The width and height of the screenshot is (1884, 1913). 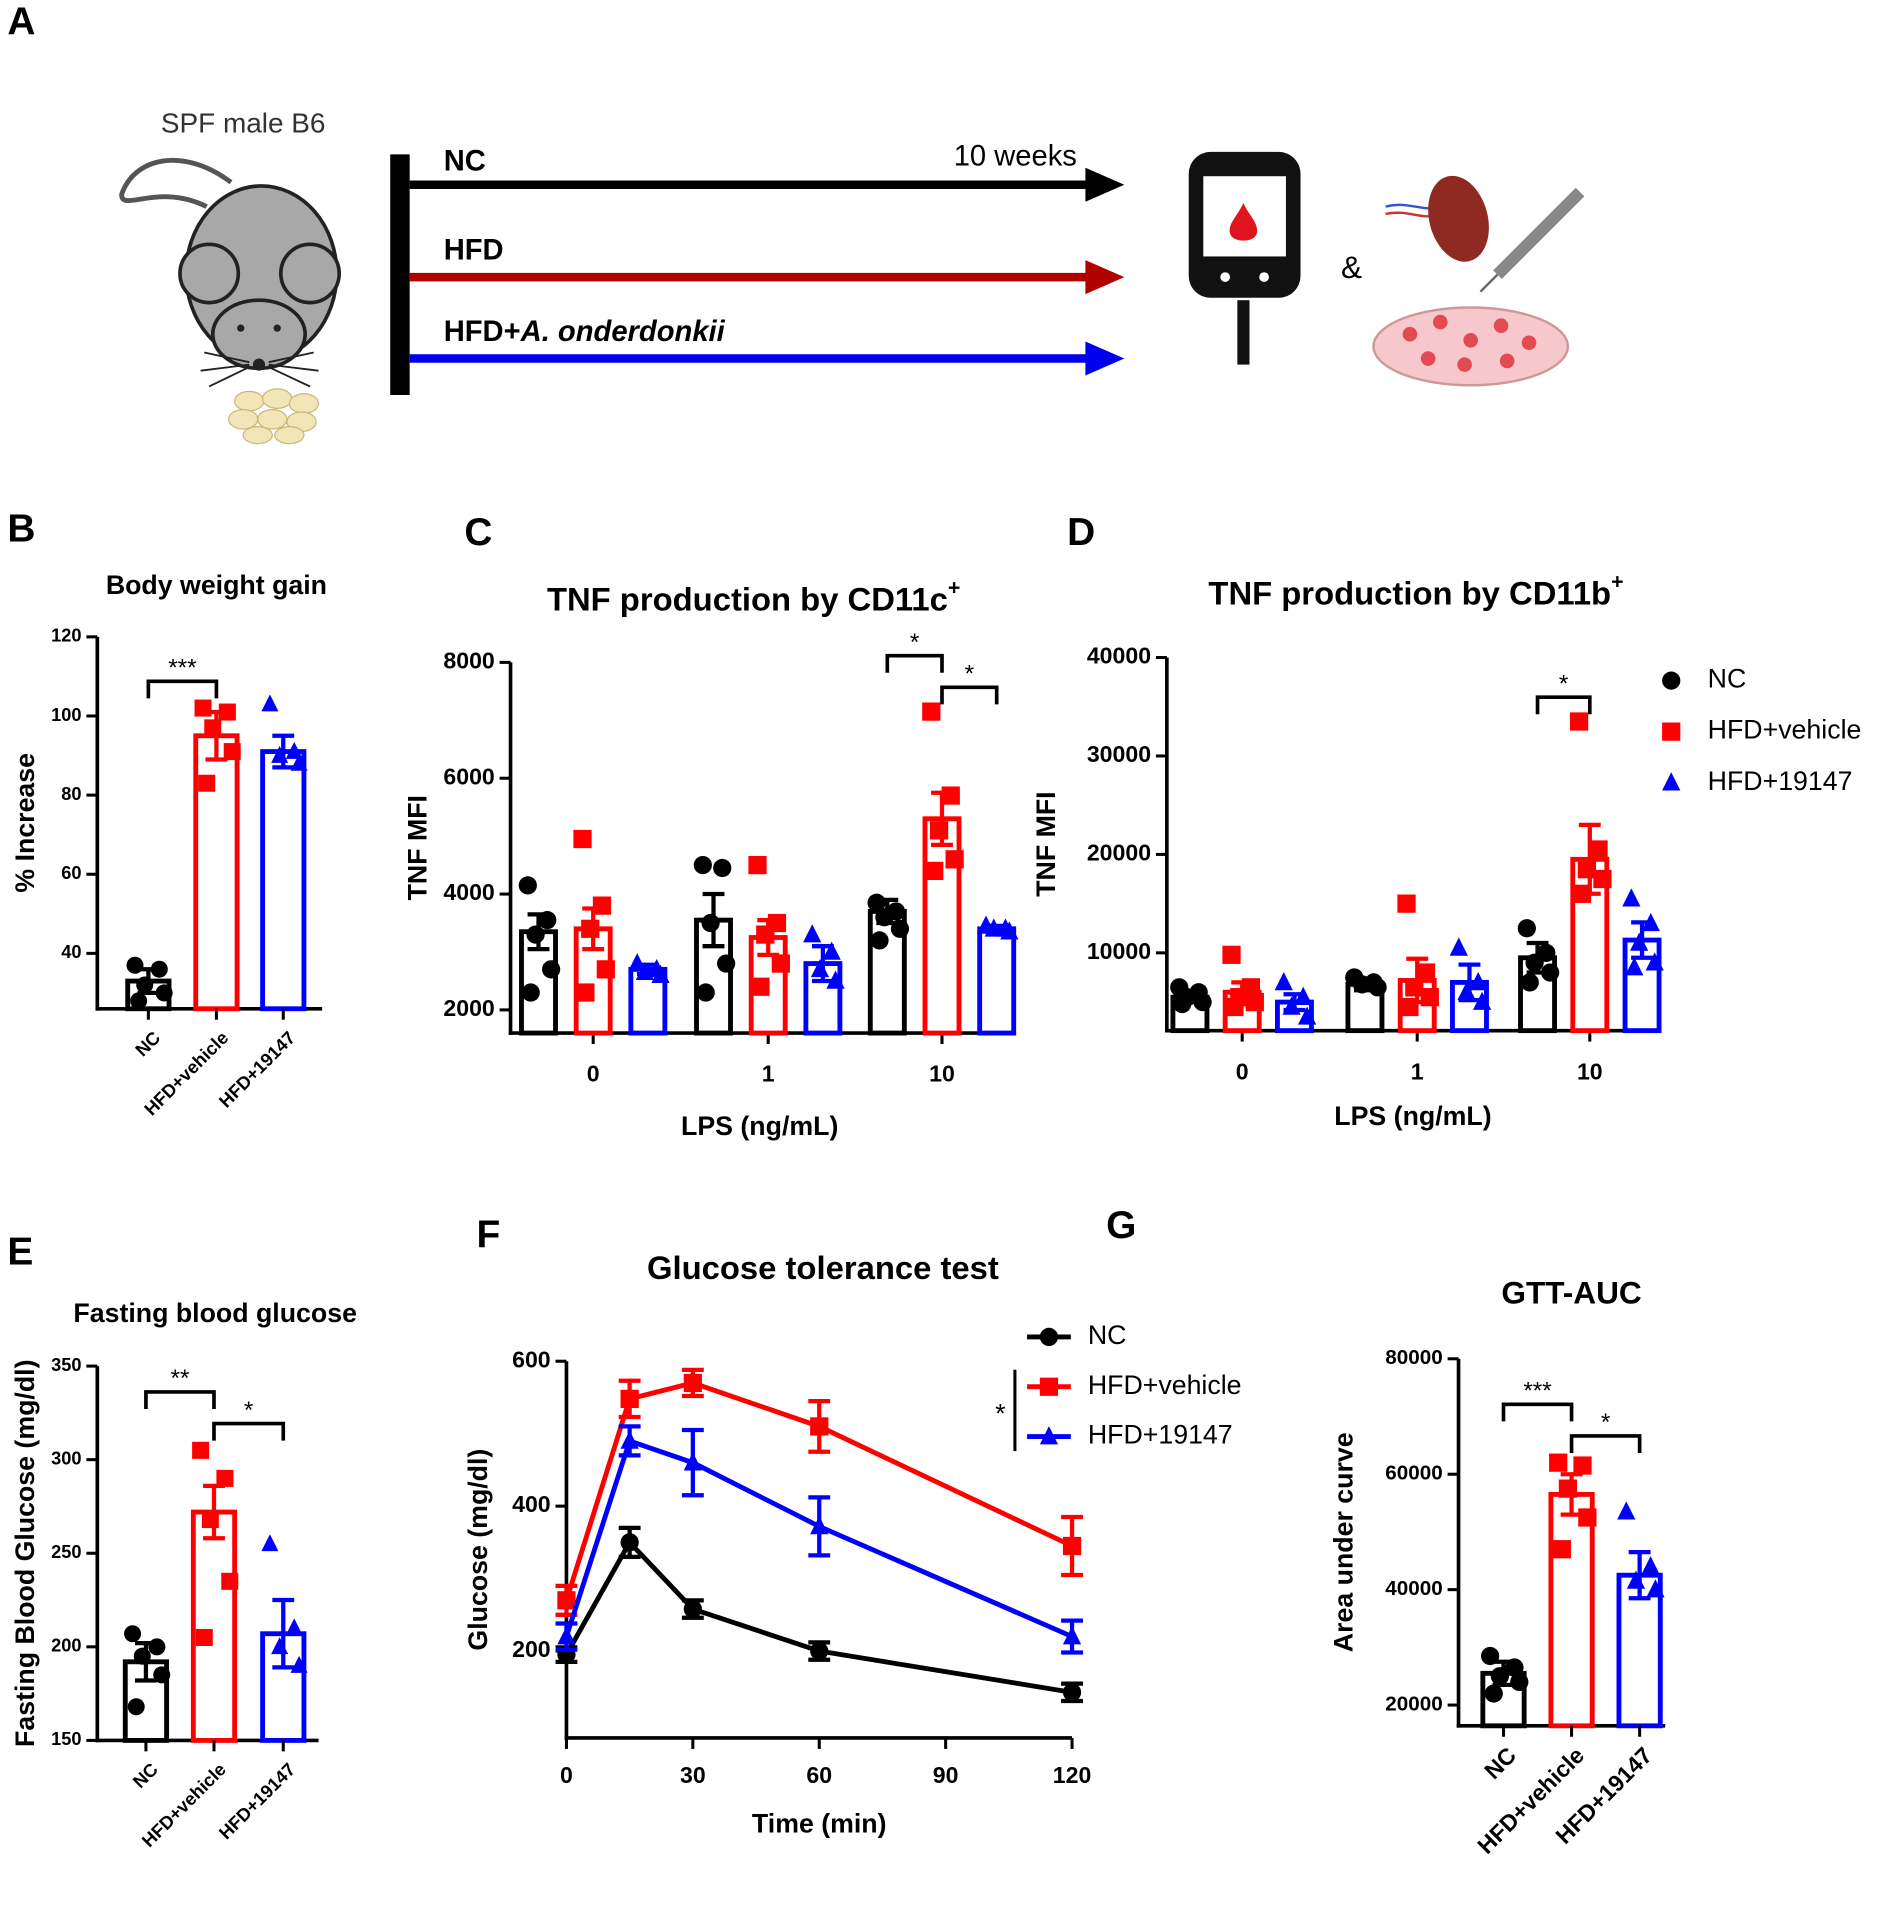 I want to click on title-text: Body weight gain, so click(x=216, y=585).